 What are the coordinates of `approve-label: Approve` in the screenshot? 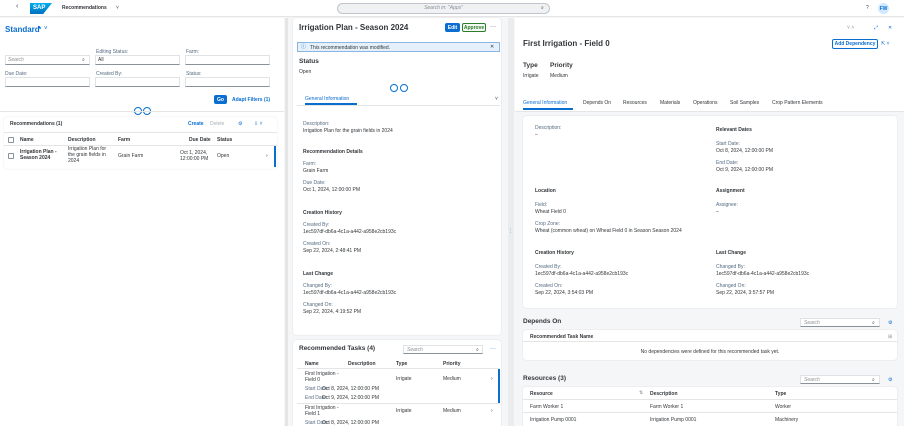 It's located at (474, 28).